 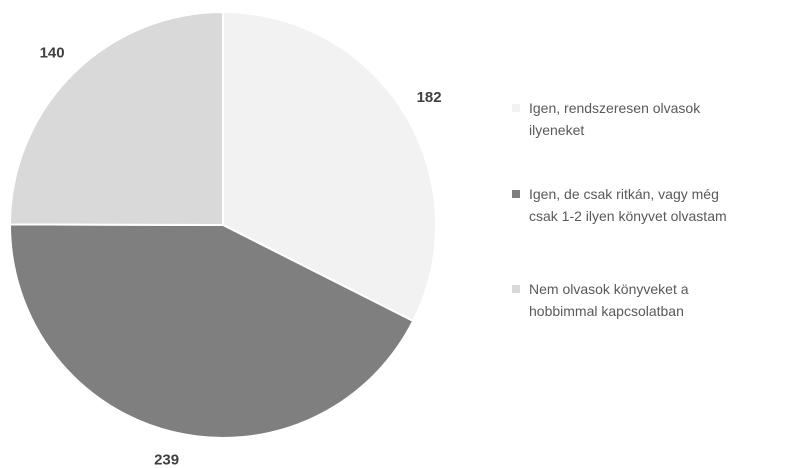 What do you see at coordinates (429, 97) in the screenshot?
I see `data-label: 182` at bounding box center [429, 97].